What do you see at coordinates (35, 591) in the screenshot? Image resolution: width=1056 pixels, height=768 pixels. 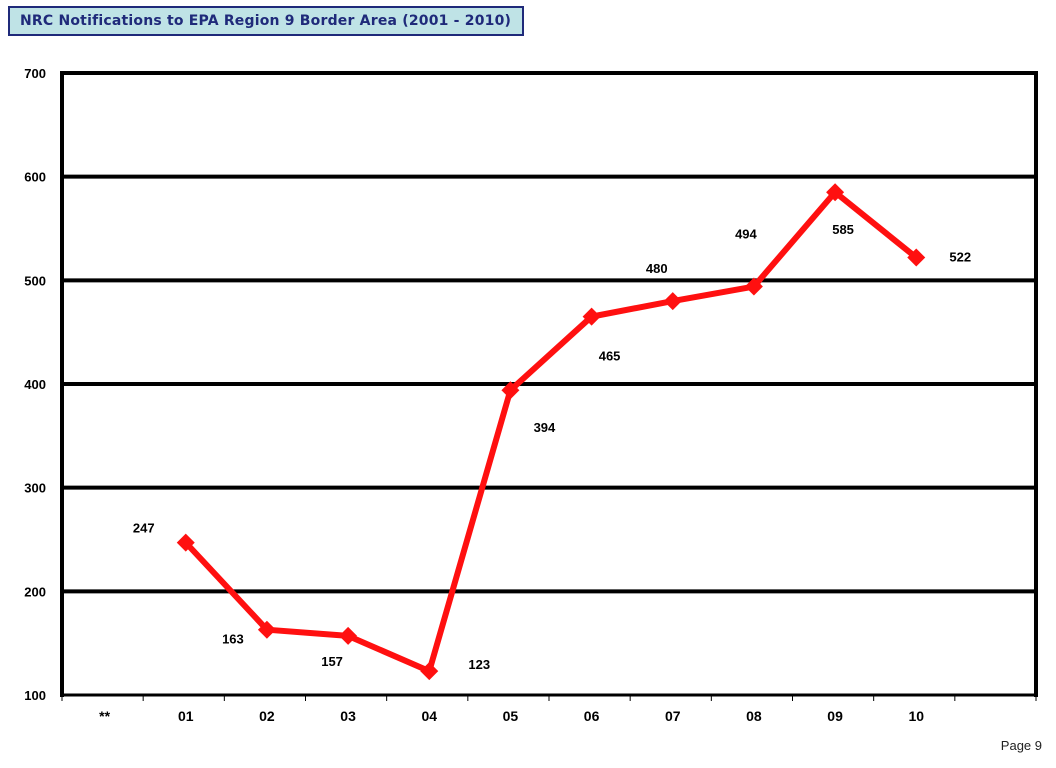 I see `y-tick-label-200: 200` at bounding box center [35, 591].